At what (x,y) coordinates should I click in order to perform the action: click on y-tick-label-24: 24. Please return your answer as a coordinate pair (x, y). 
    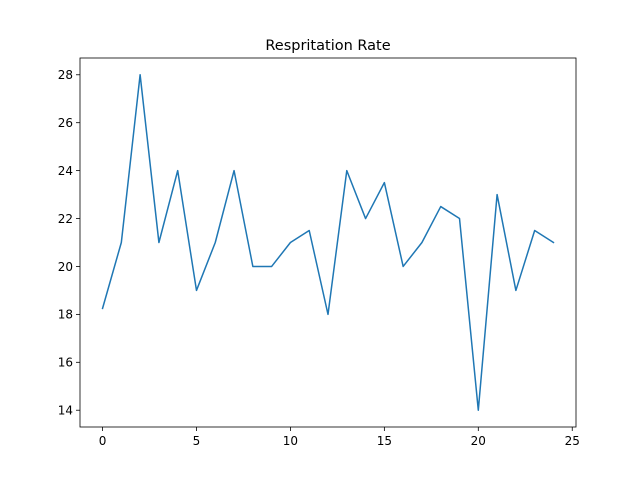
    Looking at the image, I should click on (65, 171).